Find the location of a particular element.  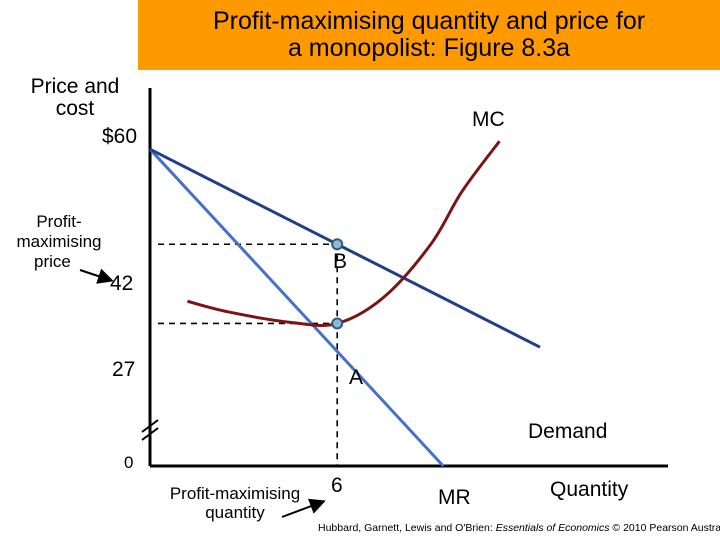

profit-maximising-price-label: Profit- maximising price is located at coordinates (59, 242).